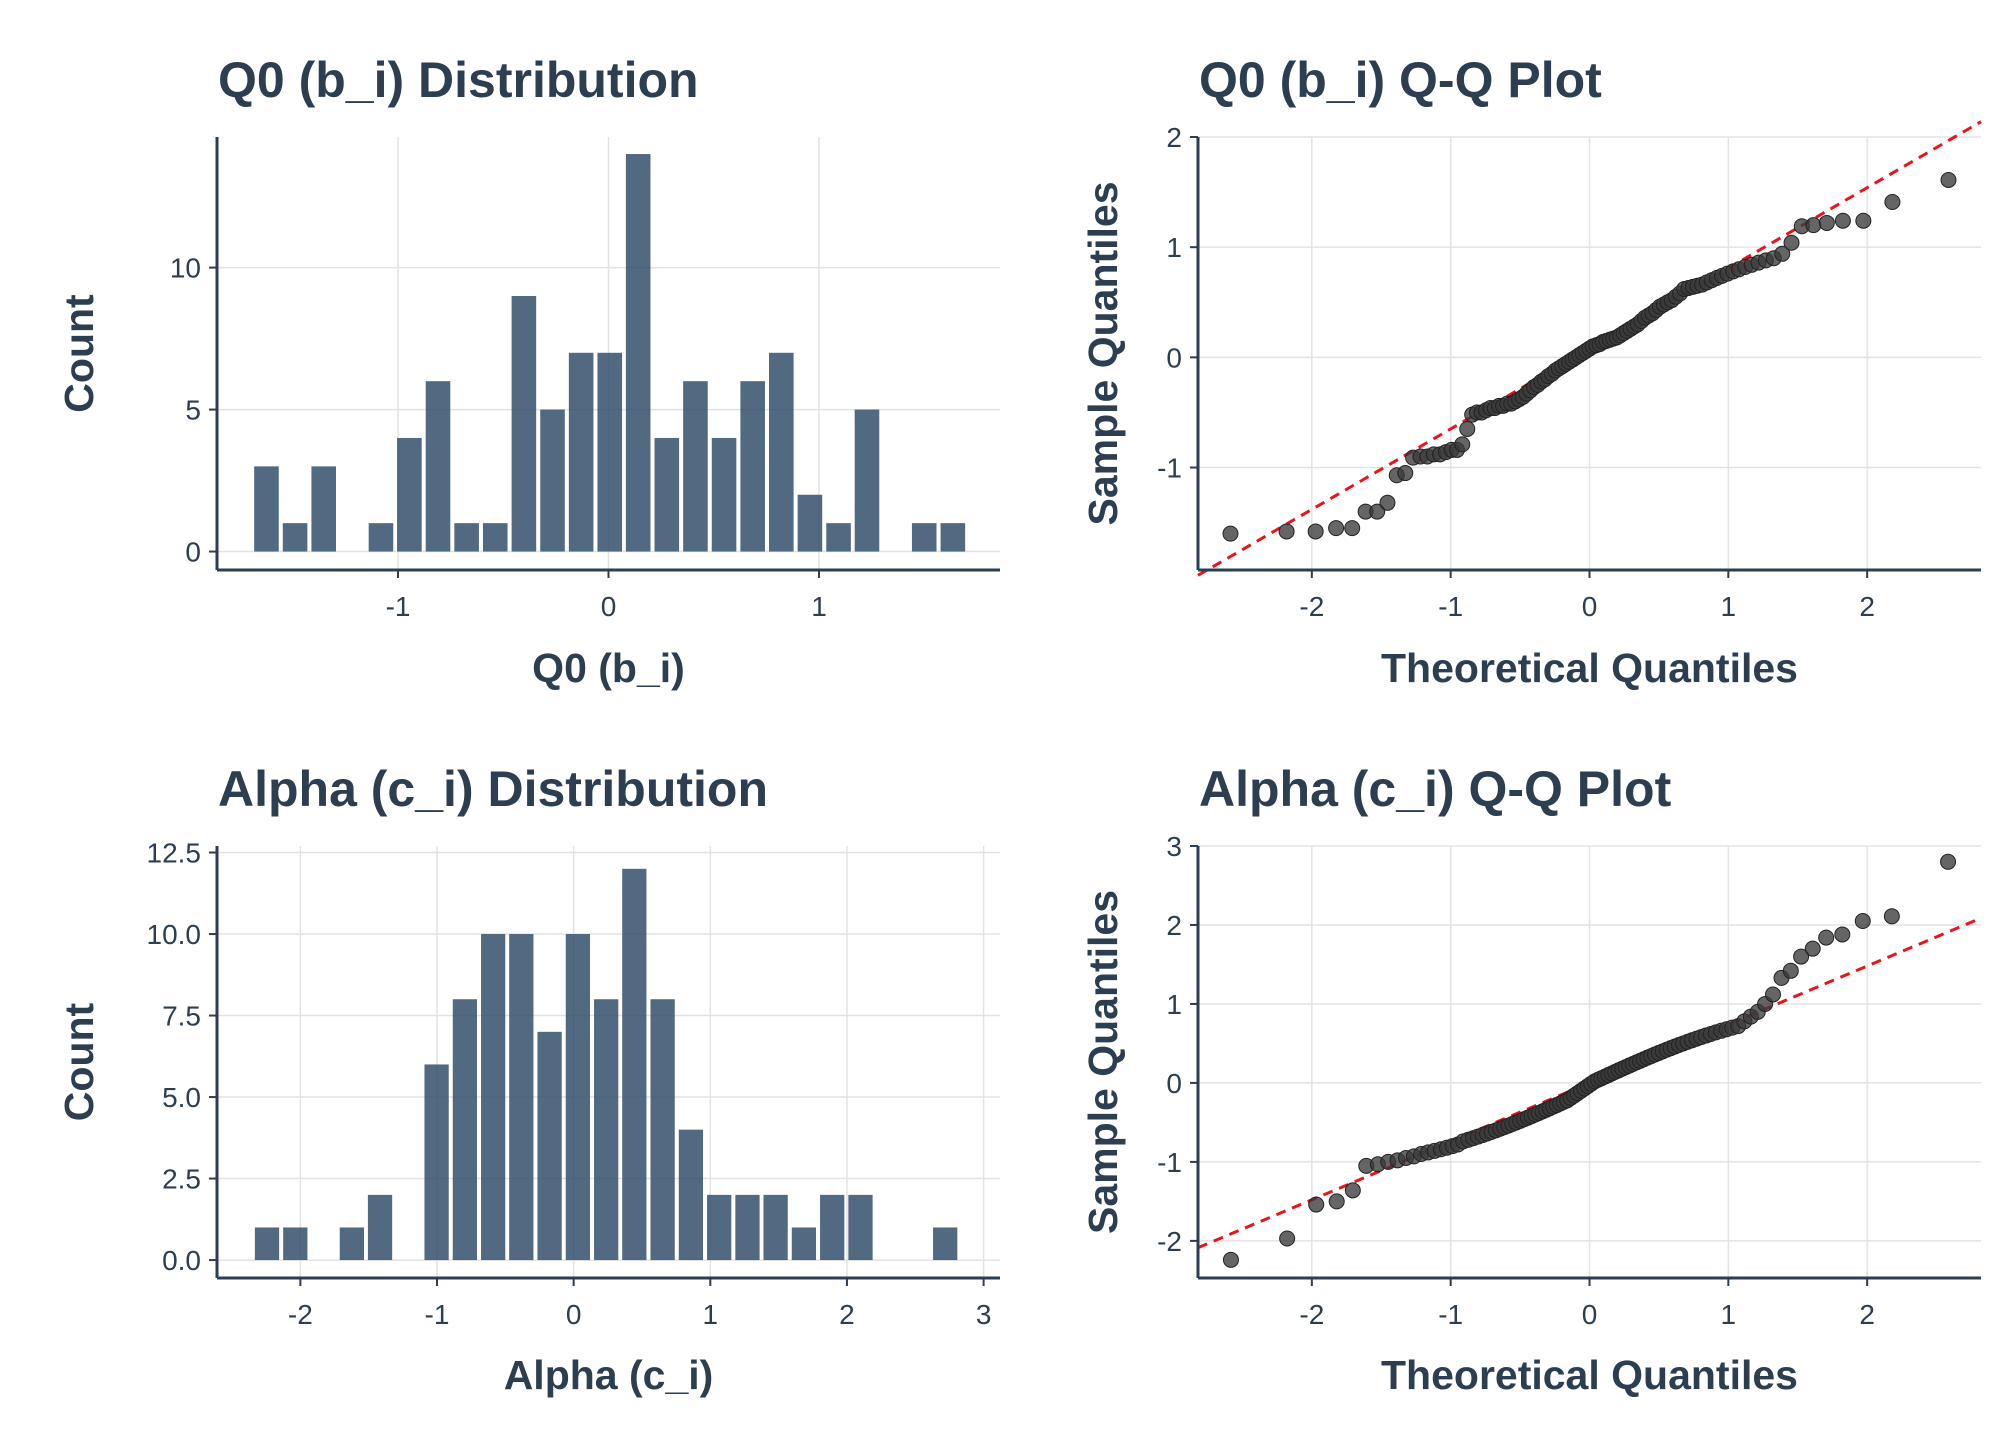 This screenshot has height=1440, width=2016. Describe the element at coordinates (1174, 846) in the screenshot. I see `y-tick-label: 3` at that location.